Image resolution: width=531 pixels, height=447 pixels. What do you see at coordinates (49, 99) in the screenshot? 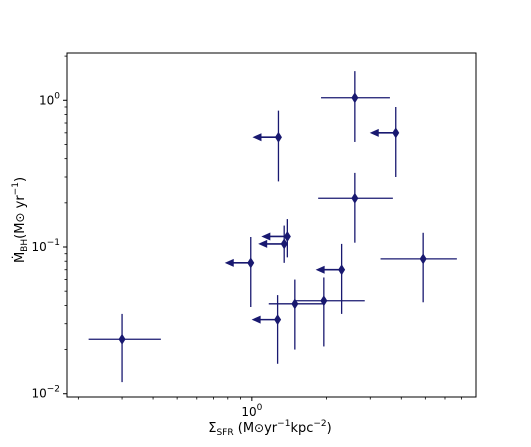
I see `y-tick-label: 10⁰` at bounding box center [49, 99].